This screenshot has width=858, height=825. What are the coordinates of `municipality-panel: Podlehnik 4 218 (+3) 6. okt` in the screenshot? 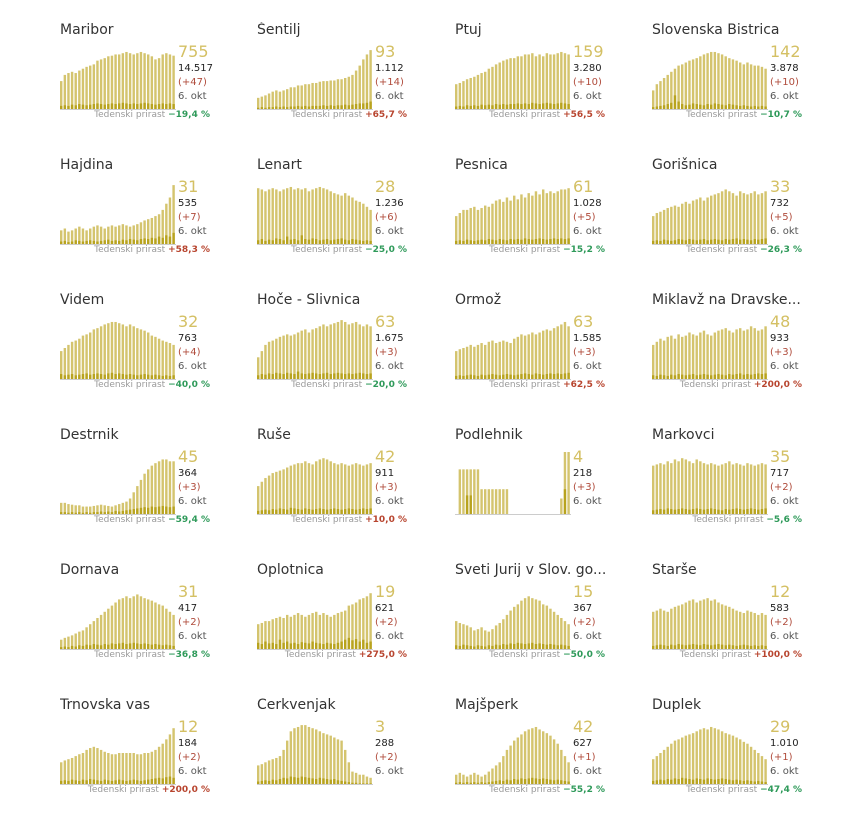 It's located at (553, 487).